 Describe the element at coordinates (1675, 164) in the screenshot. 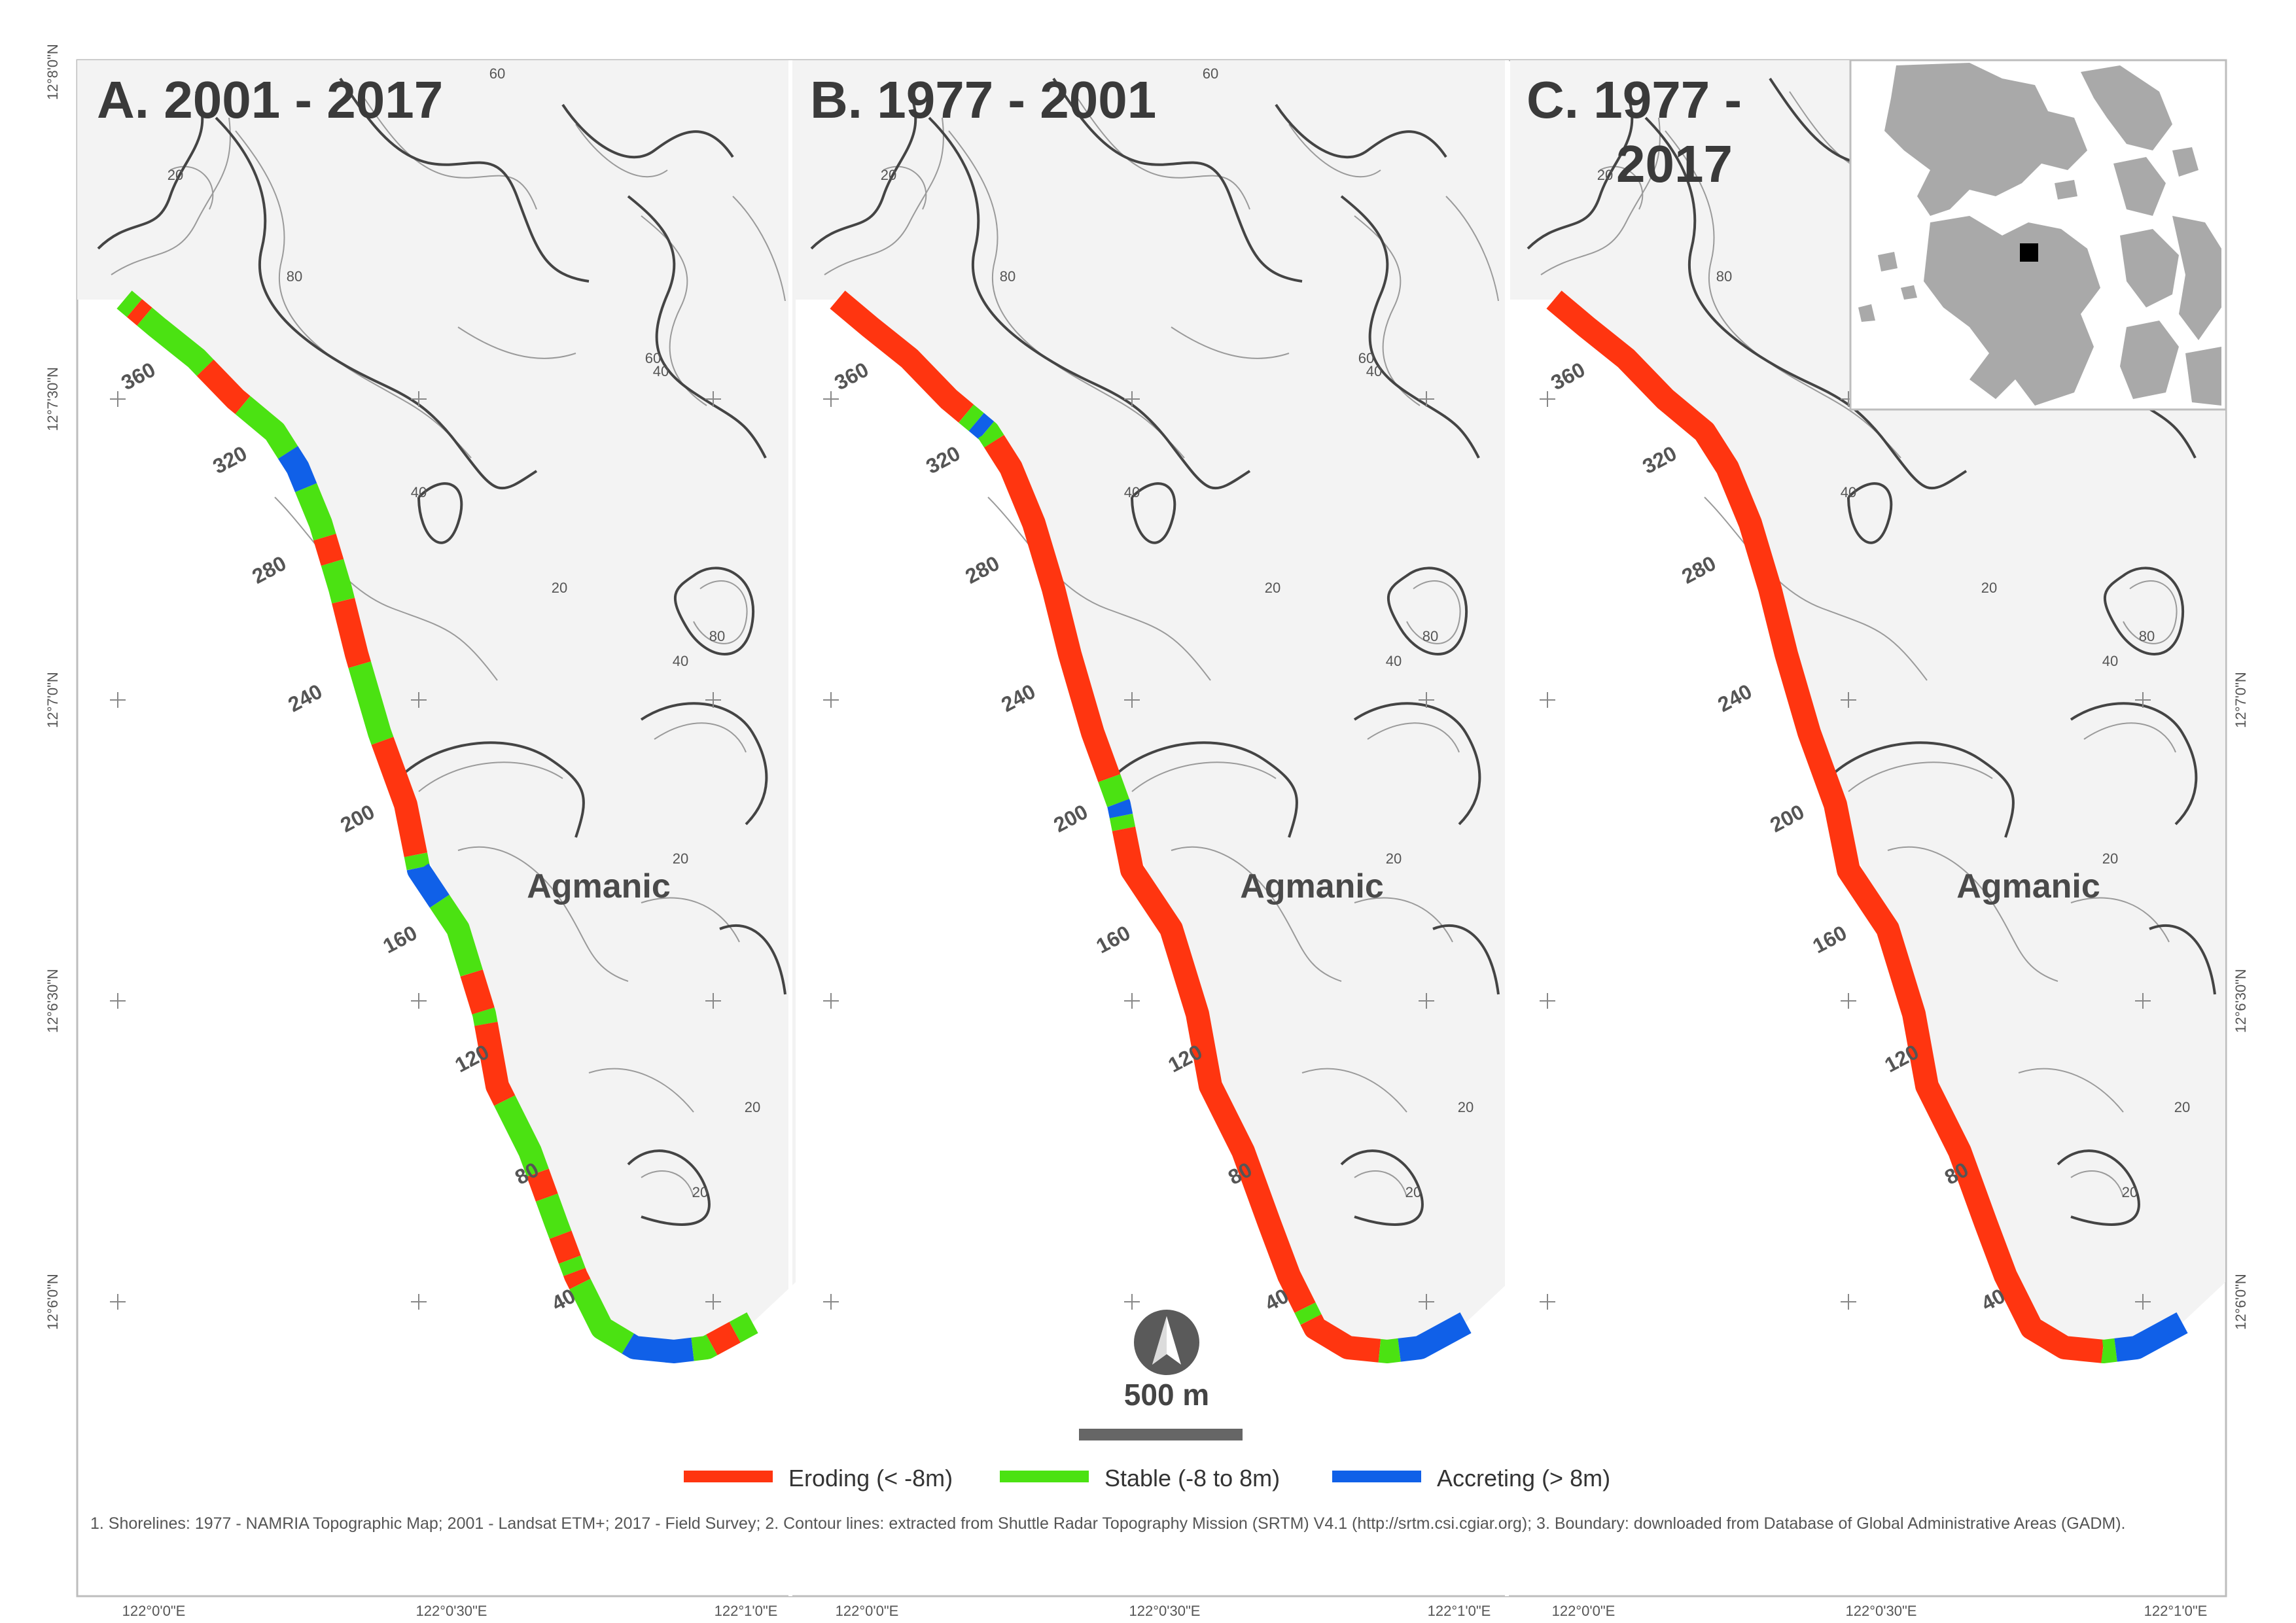

I see `panel-title-line2: 2017` at that location.